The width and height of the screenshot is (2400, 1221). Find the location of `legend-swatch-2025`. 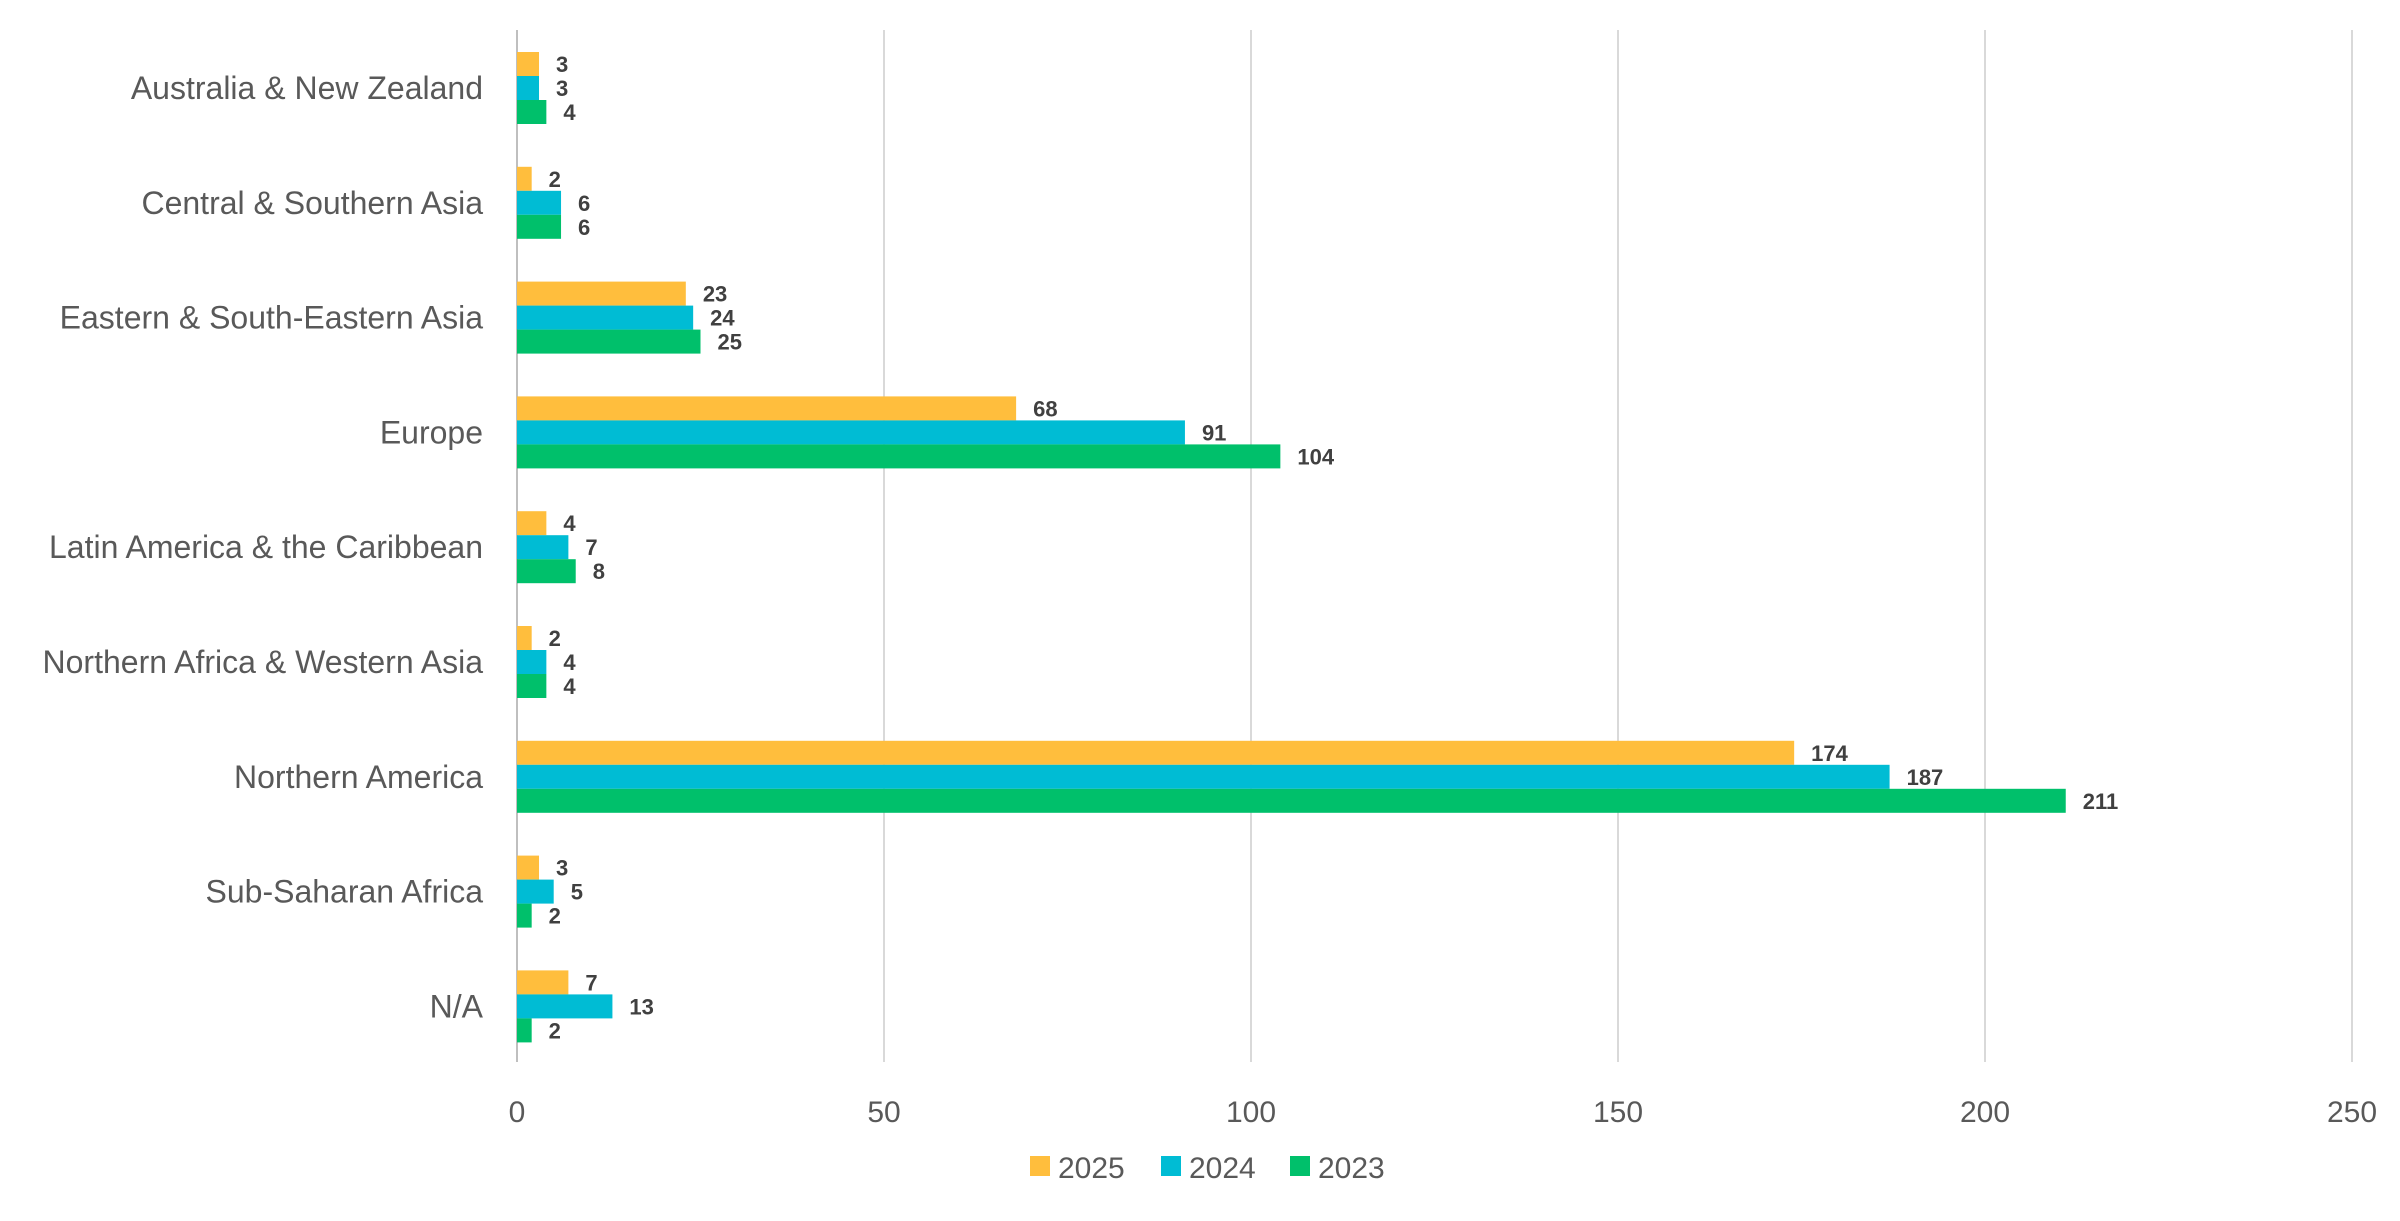

legend-swatch-2025 is located at coordinates (1040, 1166).